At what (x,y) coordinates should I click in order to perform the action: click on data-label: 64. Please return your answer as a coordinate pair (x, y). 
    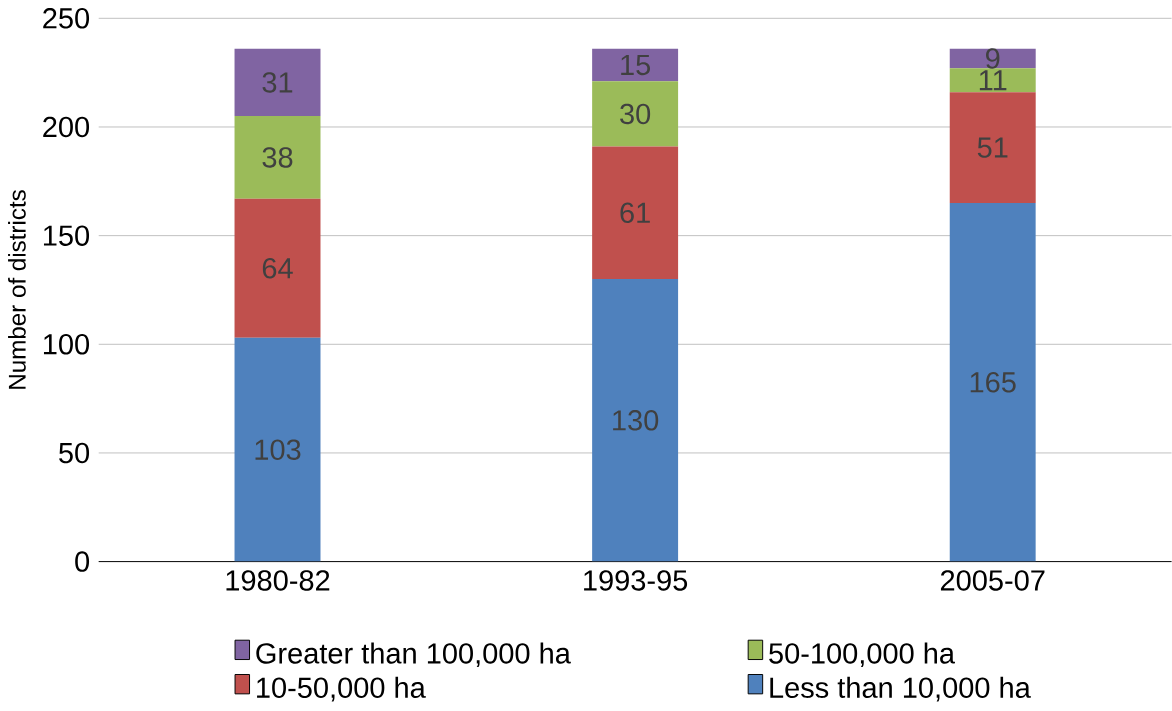
    Looking at the image, I should click on (277, 268).